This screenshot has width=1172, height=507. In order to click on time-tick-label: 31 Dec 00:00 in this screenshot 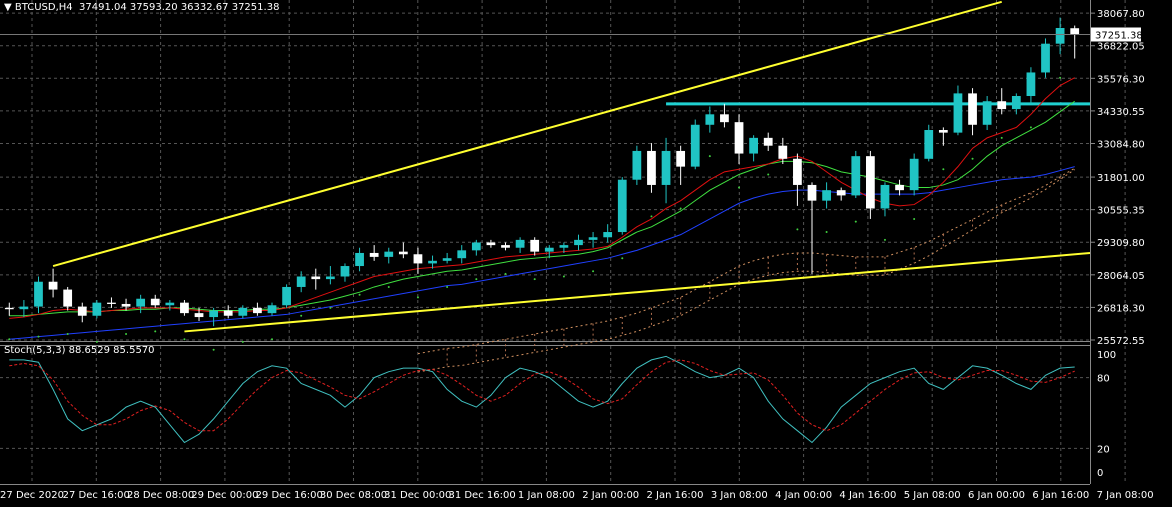, I will do `click(417, 495)`.